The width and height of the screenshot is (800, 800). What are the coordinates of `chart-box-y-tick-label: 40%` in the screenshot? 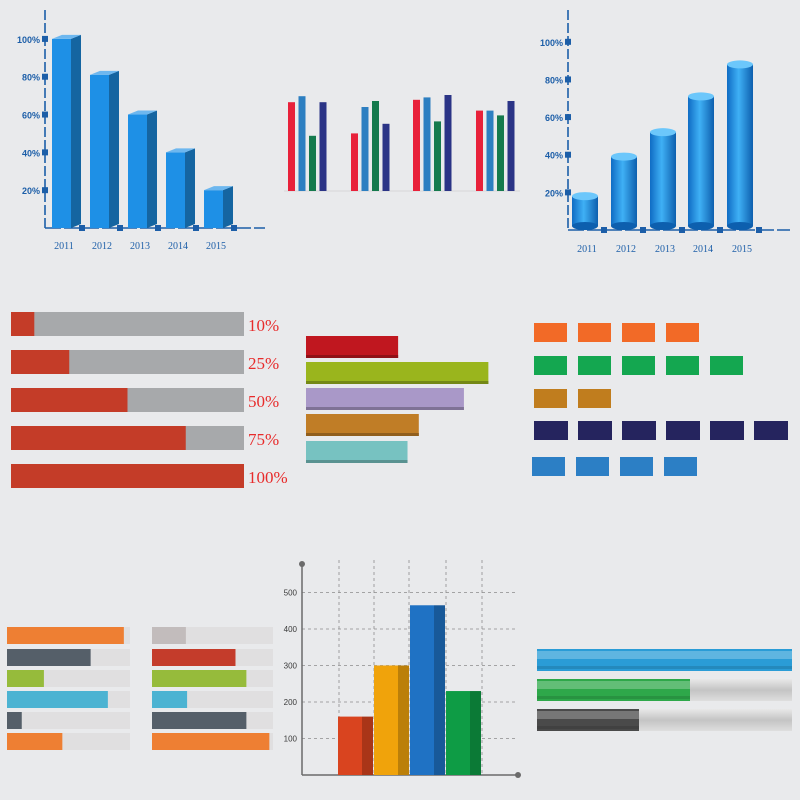 It's located at (31, 153).